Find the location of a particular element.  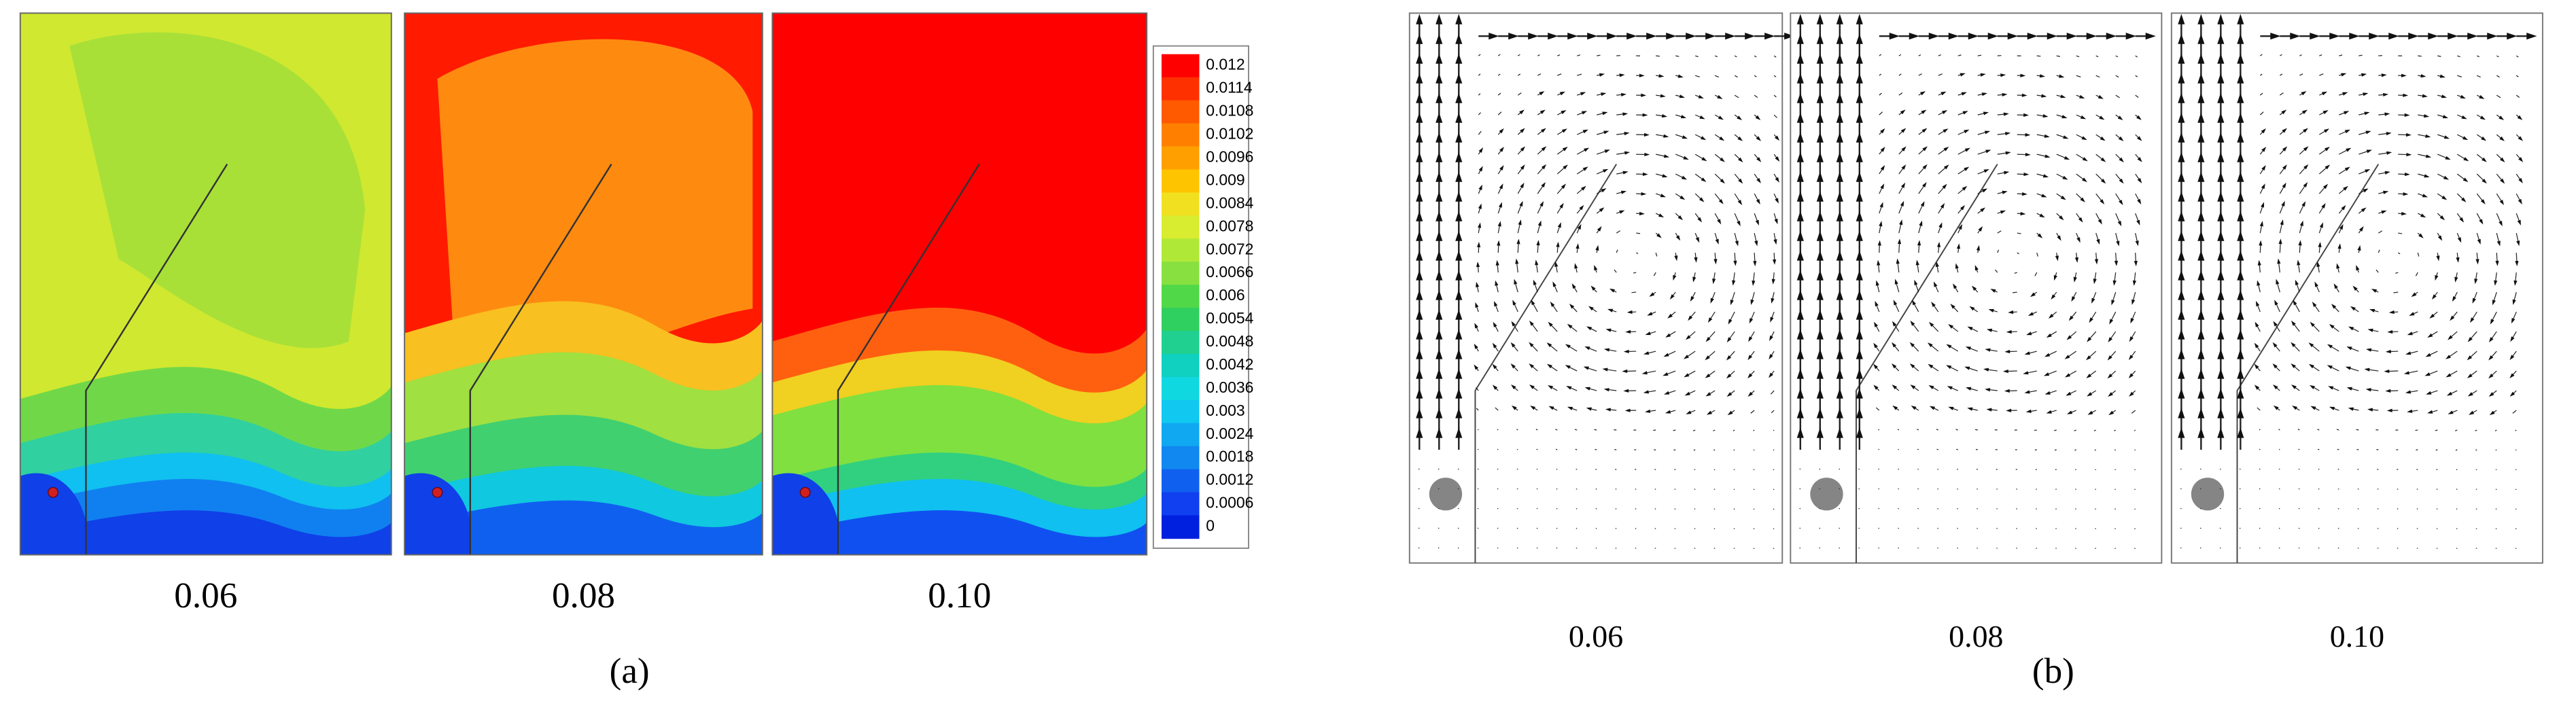

colorbar-swatch is located at coordinates (1180, 296).